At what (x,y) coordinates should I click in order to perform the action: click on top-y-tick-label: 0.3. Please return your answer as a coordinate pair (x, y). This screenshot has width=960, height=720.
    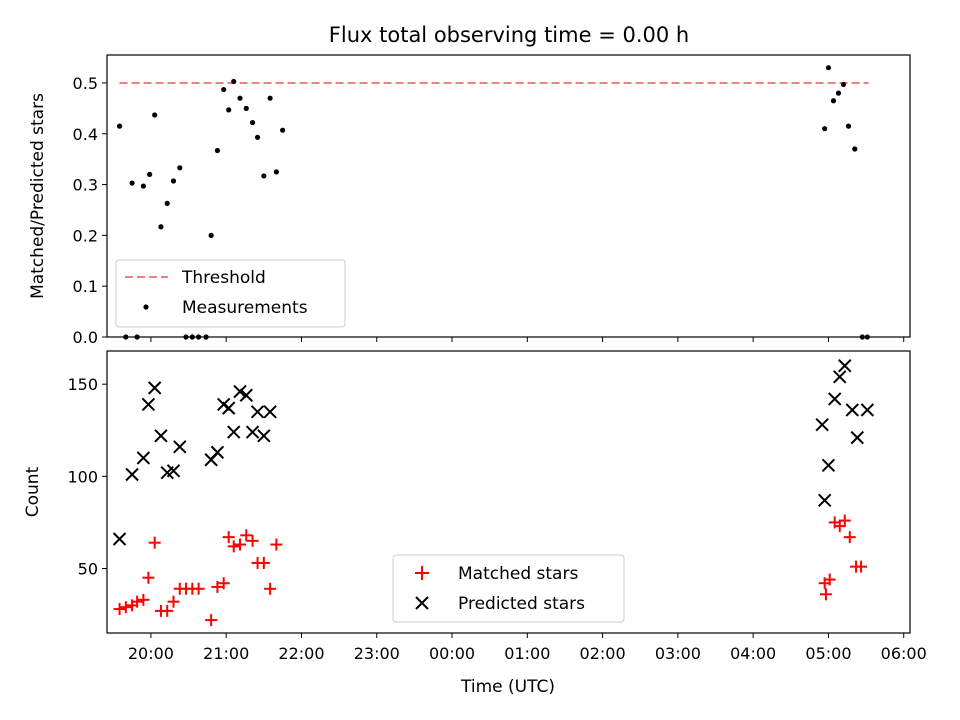
    Looking at the image, I should click on (85, 185).